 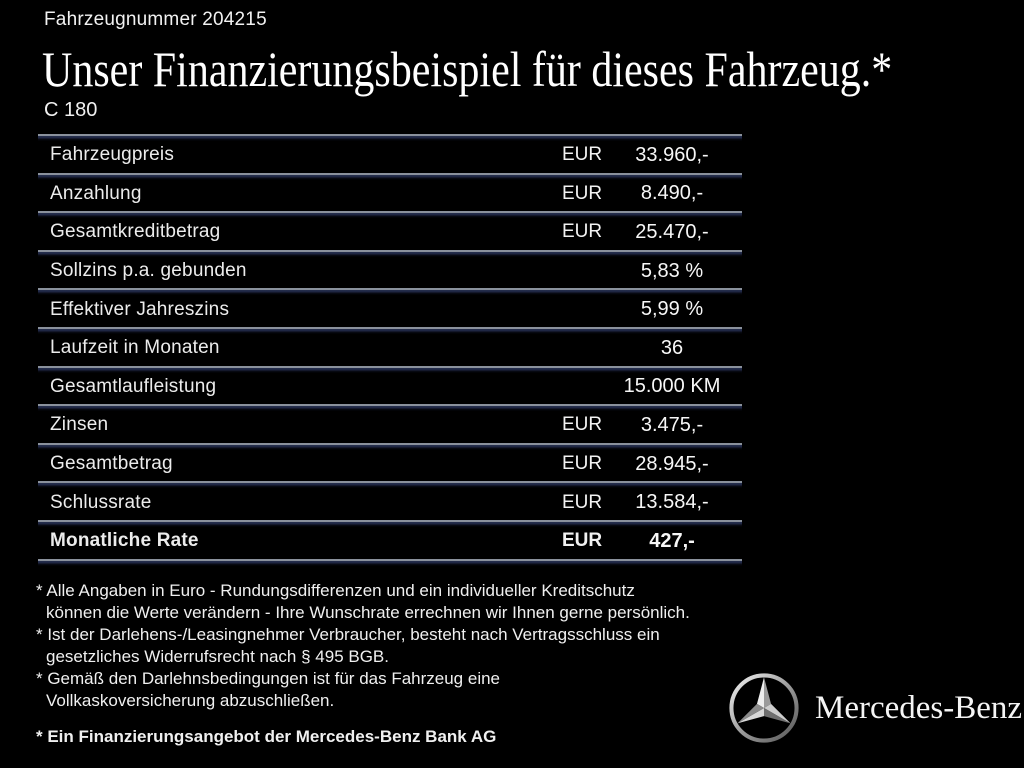 I want to click on row-label: Gesamtlaufleistung, so click(x=133, y=386).